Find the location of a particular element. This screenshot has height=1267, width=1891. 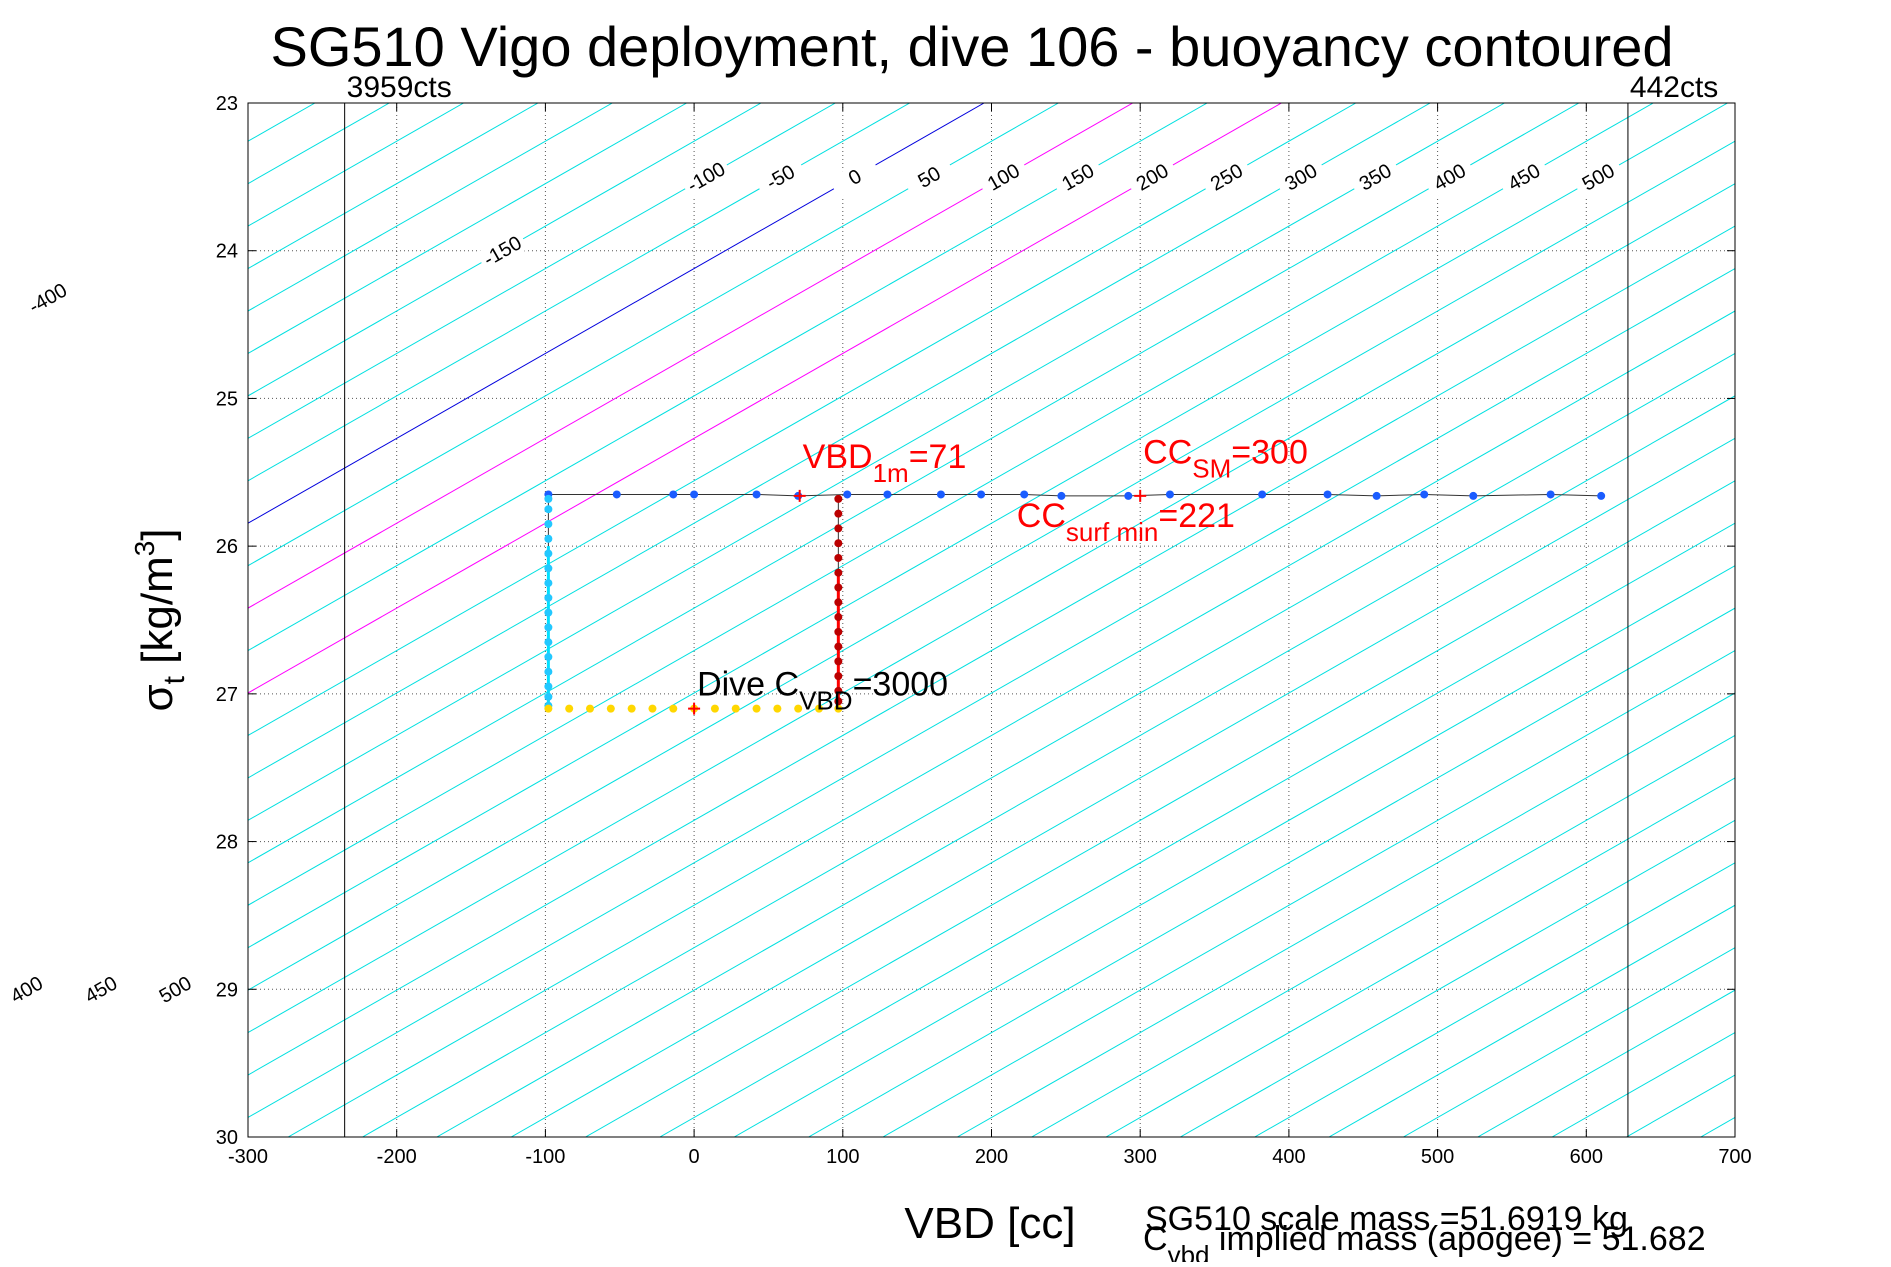

x-tick-label: 0 is located at coordinates (694, 1157).